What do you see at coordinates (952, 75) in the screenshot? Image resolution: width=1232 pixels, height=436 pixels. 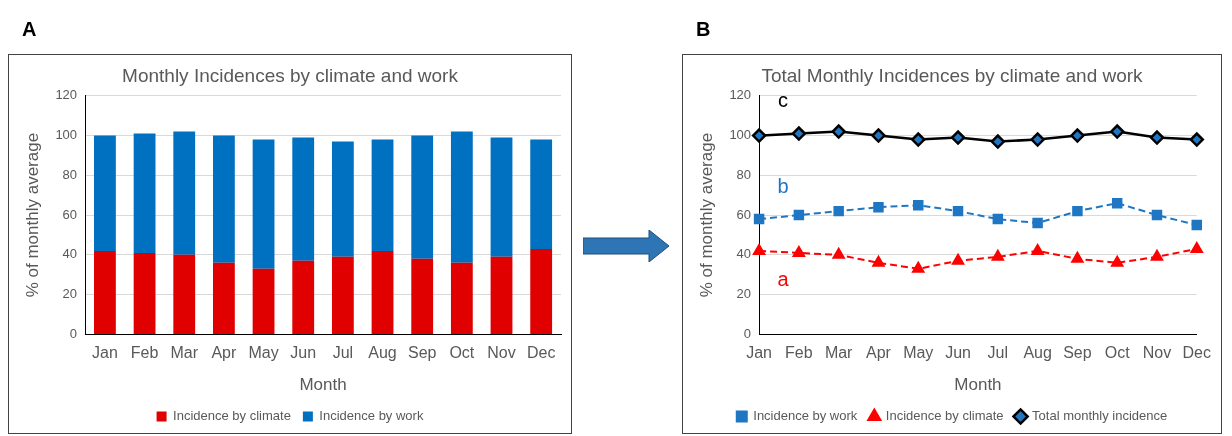 I see `chart-title: Total Monthly Incidences by climate and work` at bounding box center [952, 75].